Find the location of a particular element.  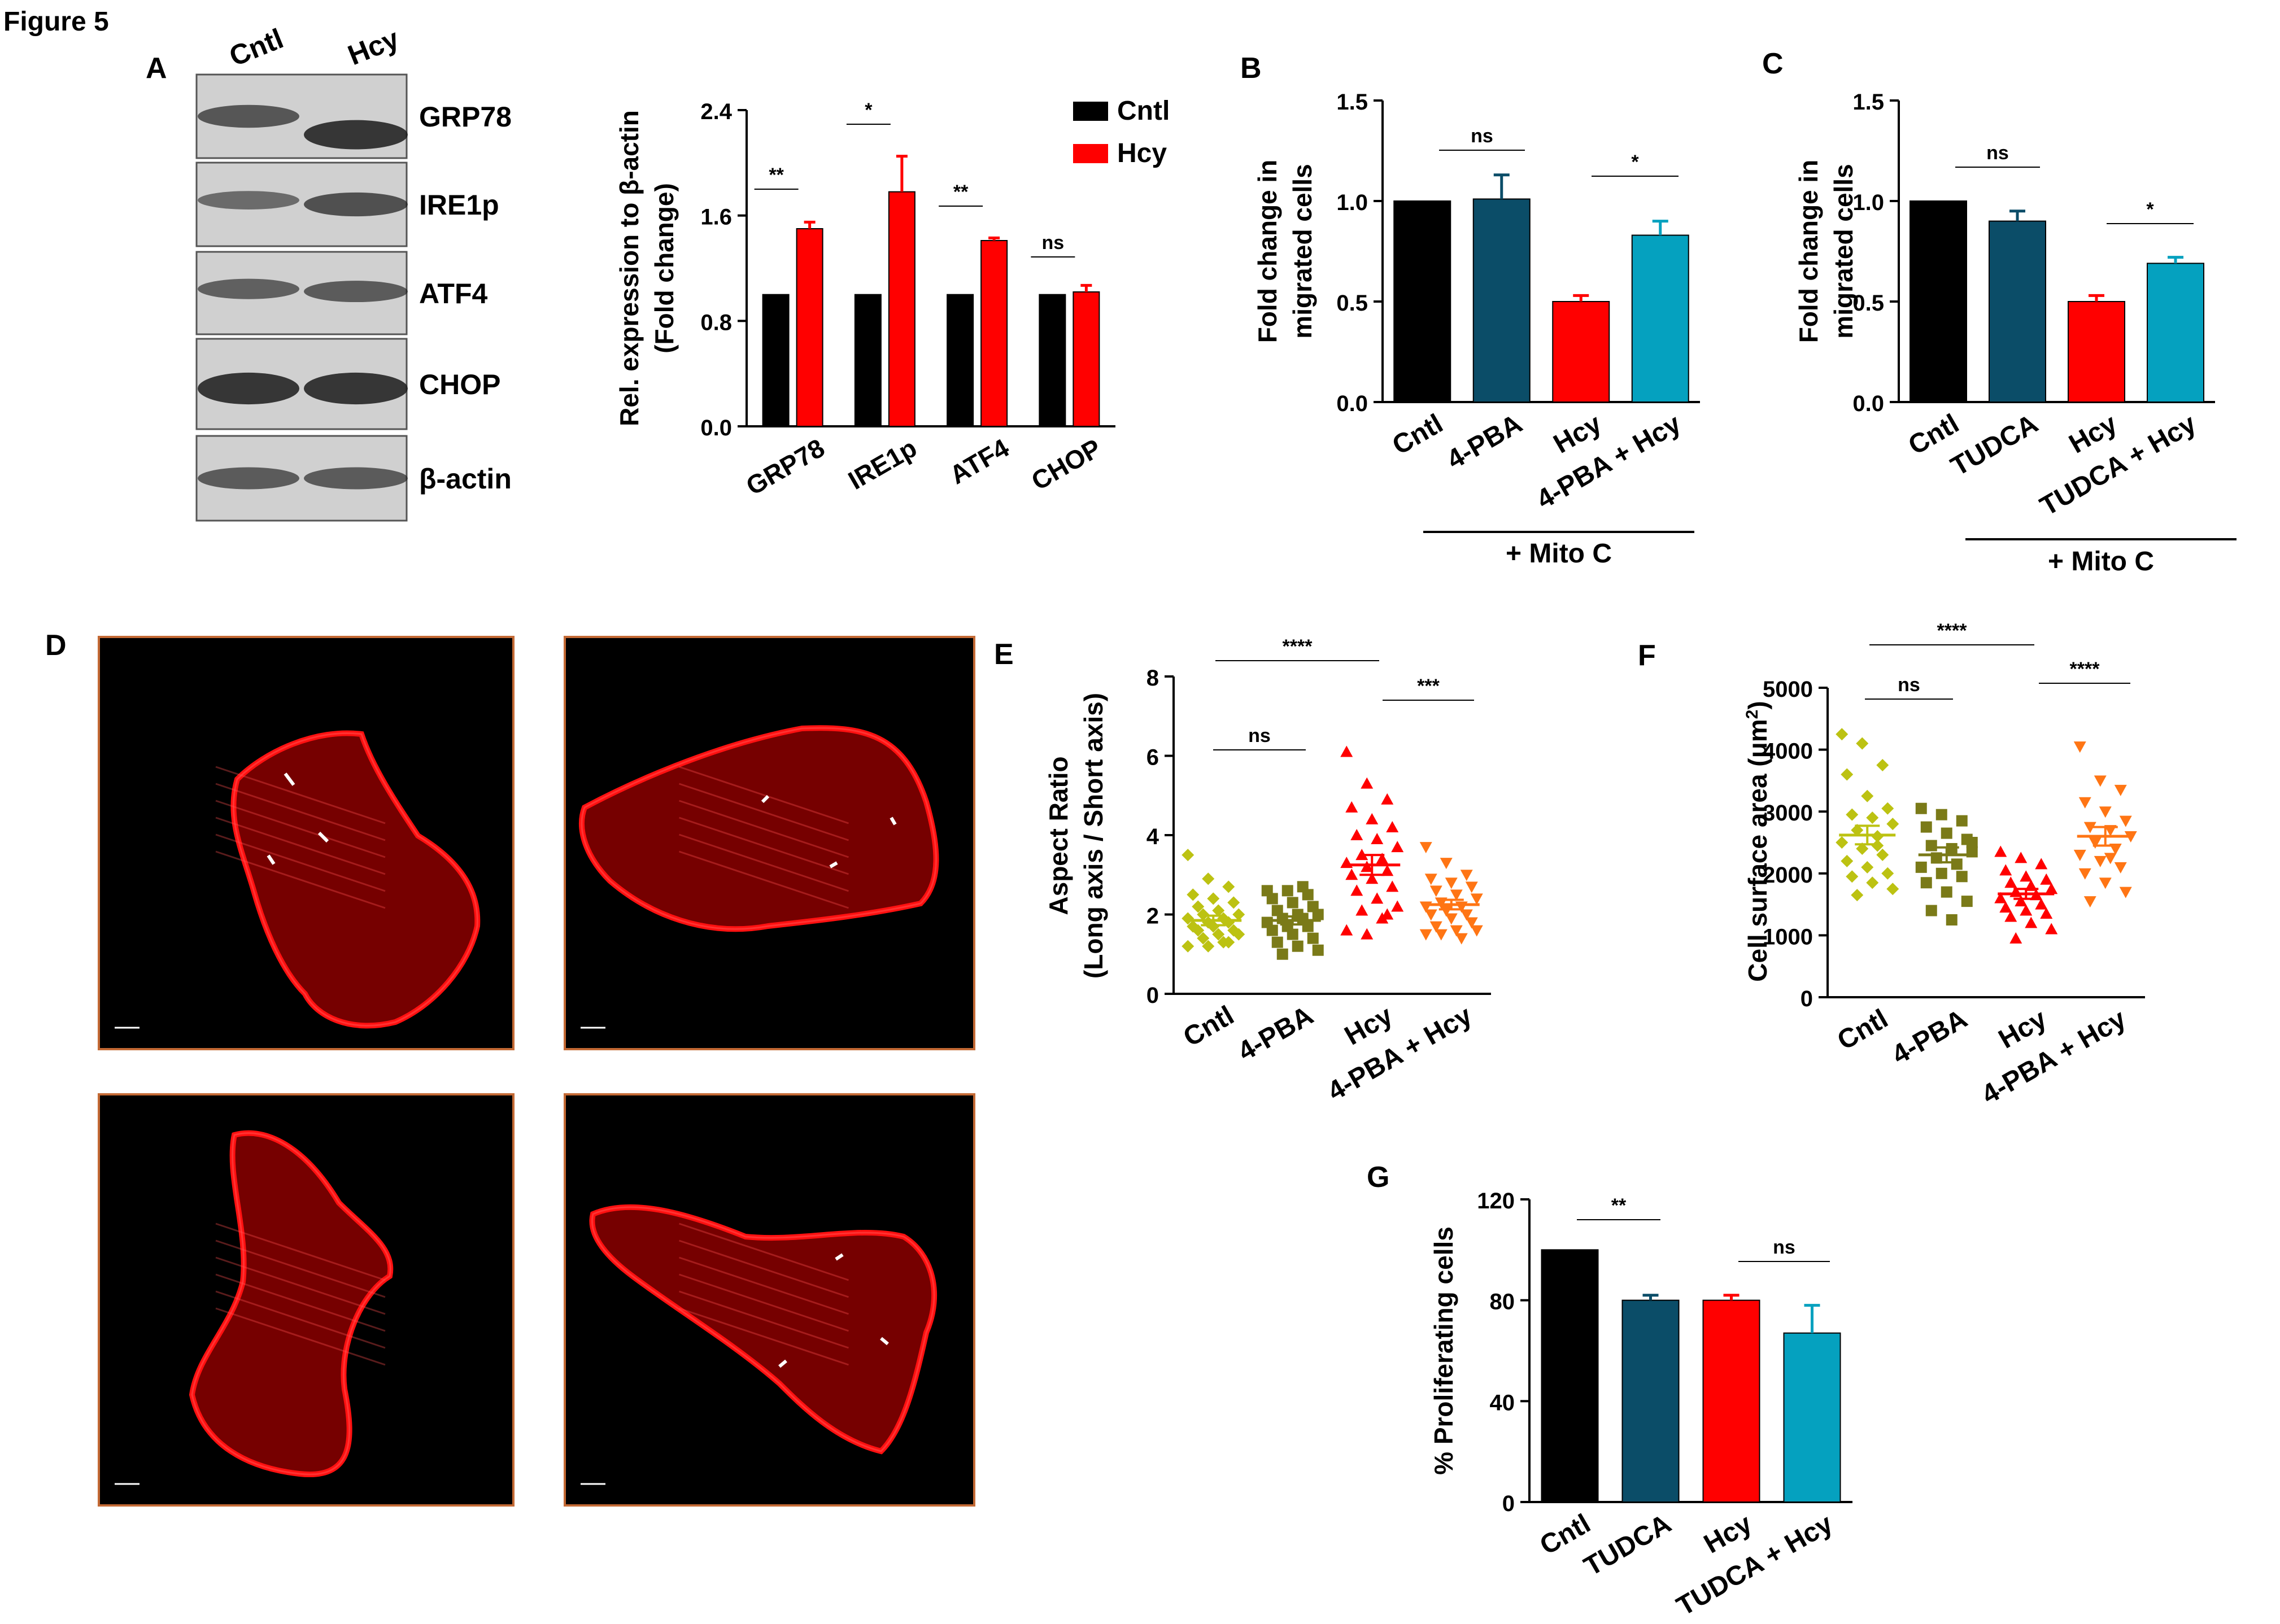

scale-bar-label: 5μm is located at coordinates (593, 1035).